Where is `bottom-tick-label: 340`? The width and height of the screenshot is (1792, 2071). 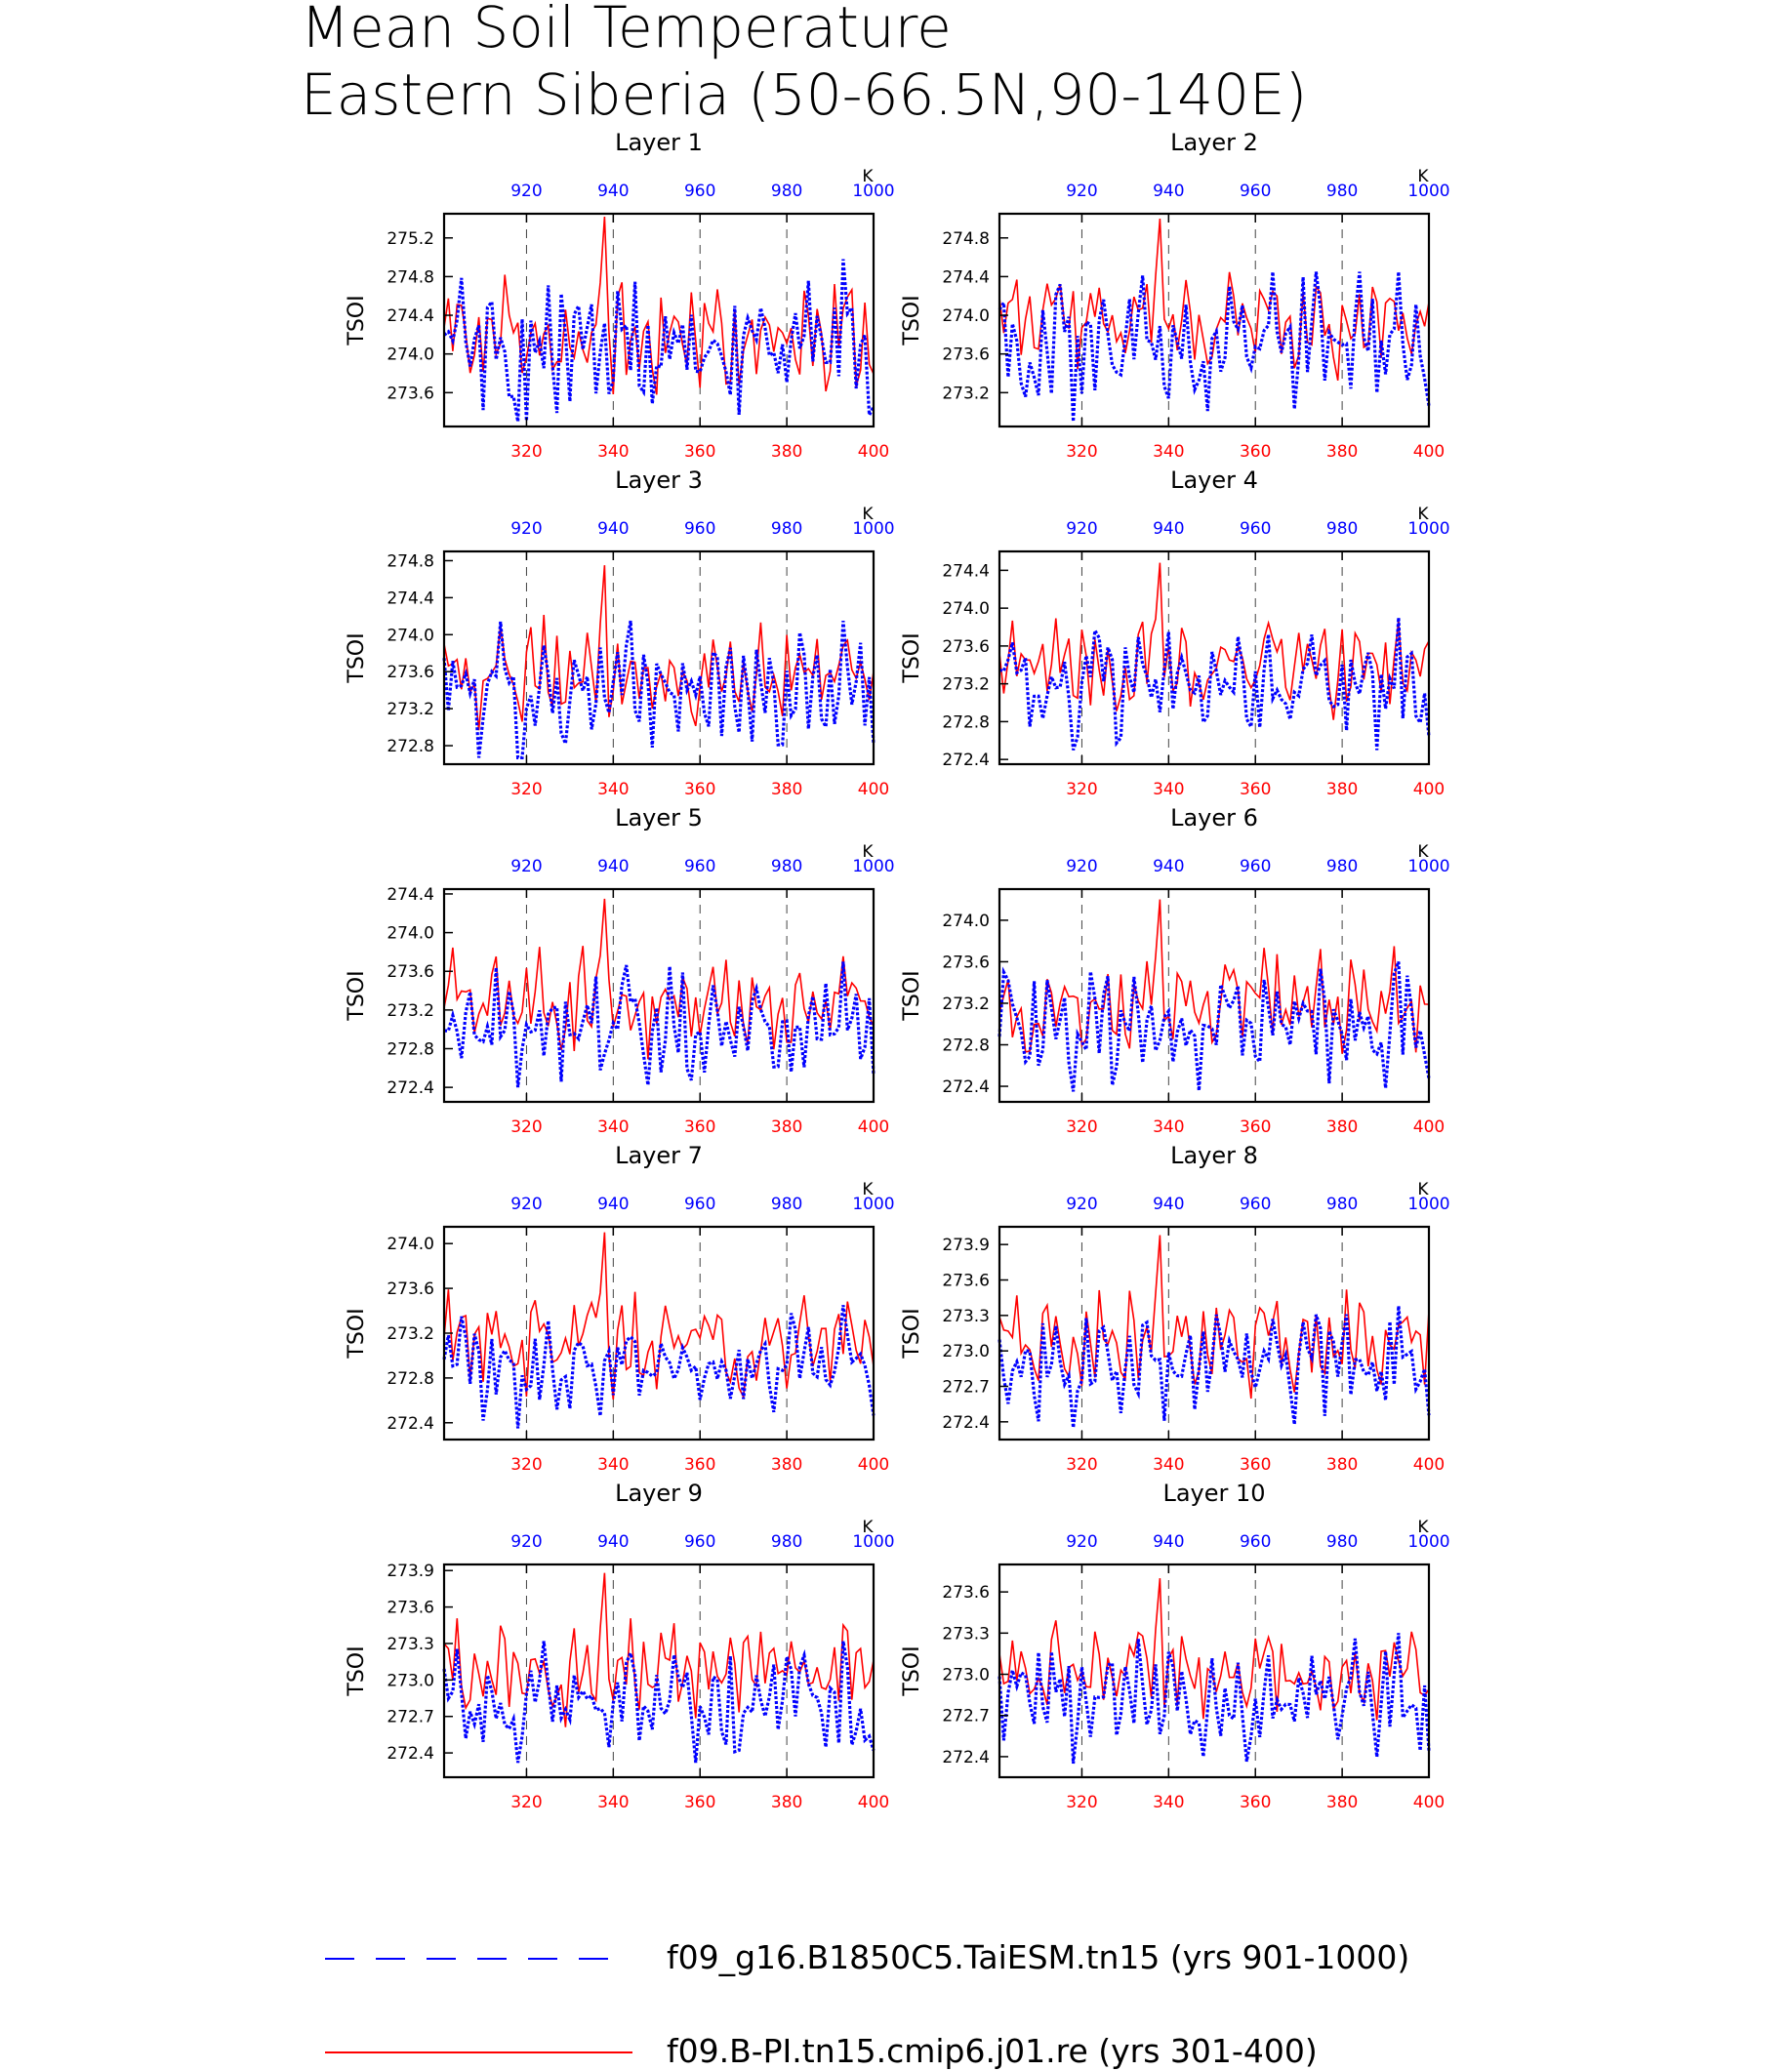
bottom-tick-label: 340 is located at coordinates (613, 1465).